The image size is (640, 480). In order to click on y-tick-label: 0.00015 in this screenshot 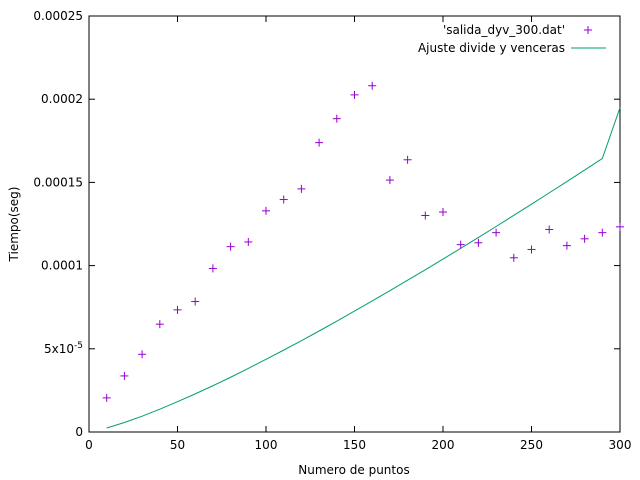, I will do `click(58, 182)`.